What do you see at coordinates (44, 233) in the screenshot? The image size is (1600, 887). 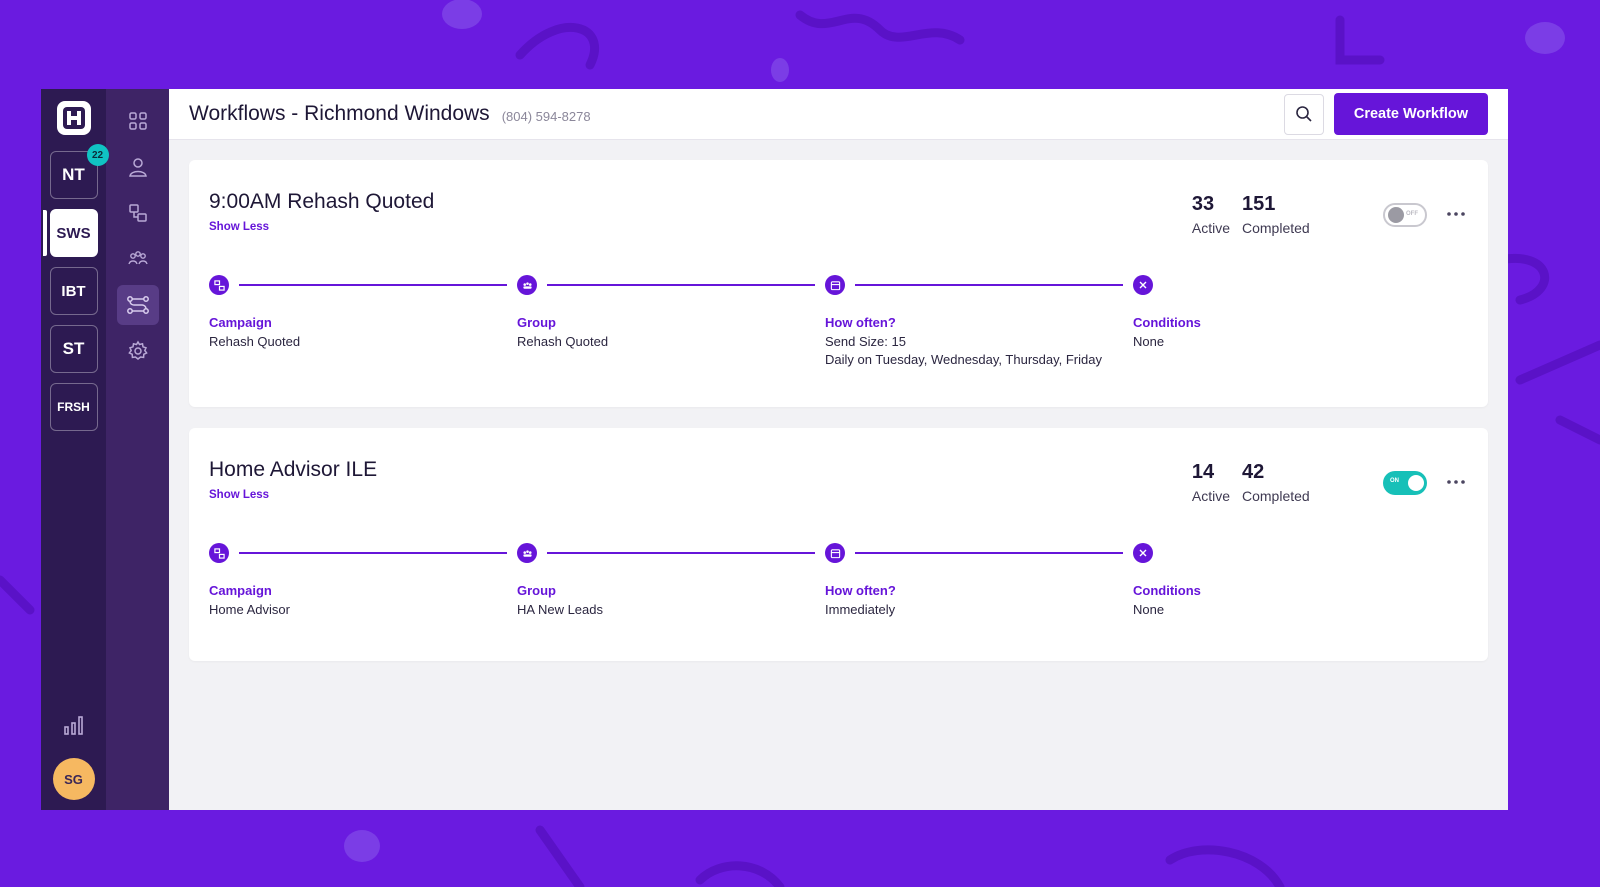 I see `selected-indicator` at bounding box center [44, 233].